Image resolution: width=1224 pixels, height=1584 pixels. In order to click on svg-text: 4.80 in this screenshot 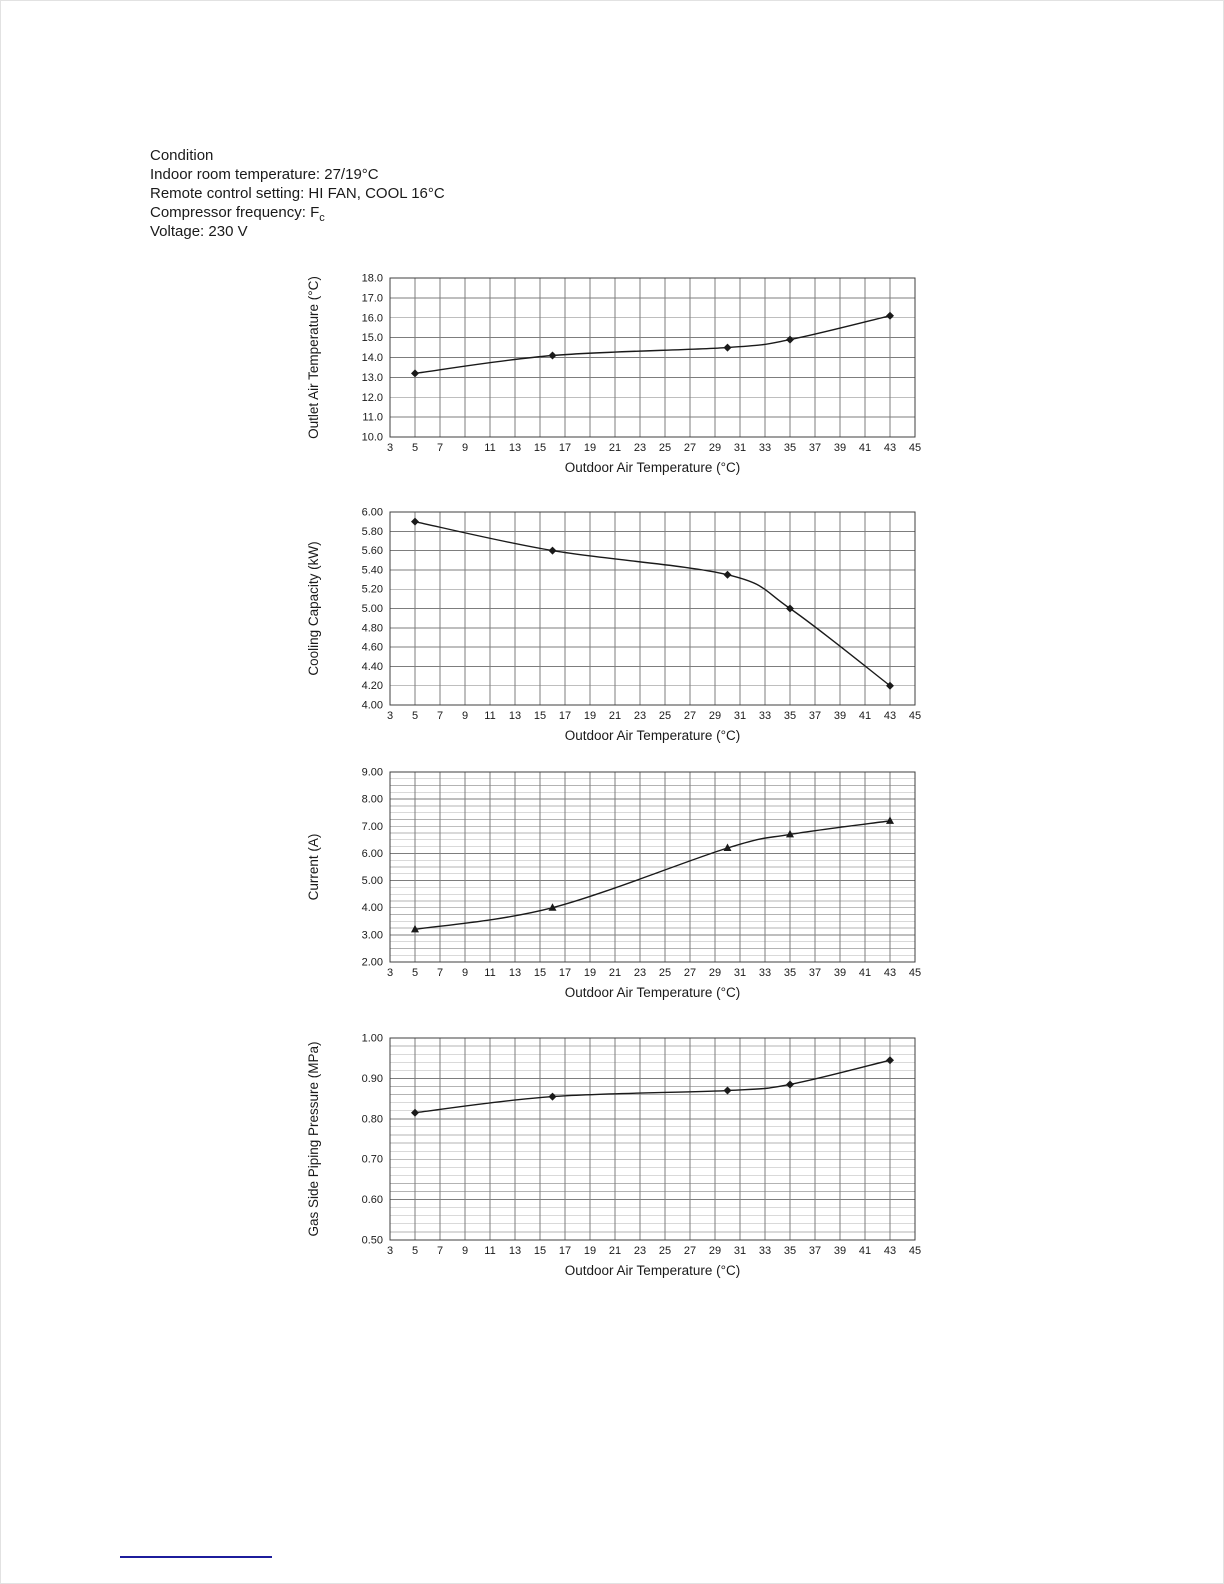, I will do `click(372, 628)`.